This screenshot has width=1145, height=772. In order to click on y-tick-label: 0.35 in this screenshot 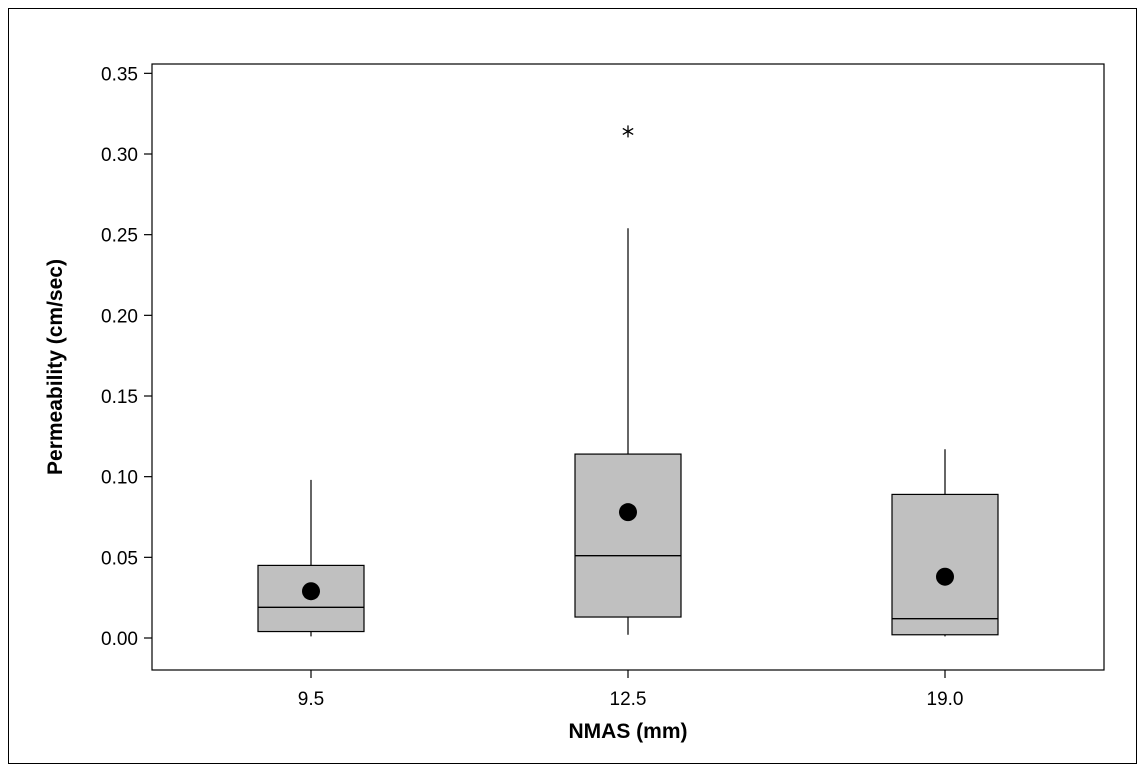, I will do `click(119, 74)`.